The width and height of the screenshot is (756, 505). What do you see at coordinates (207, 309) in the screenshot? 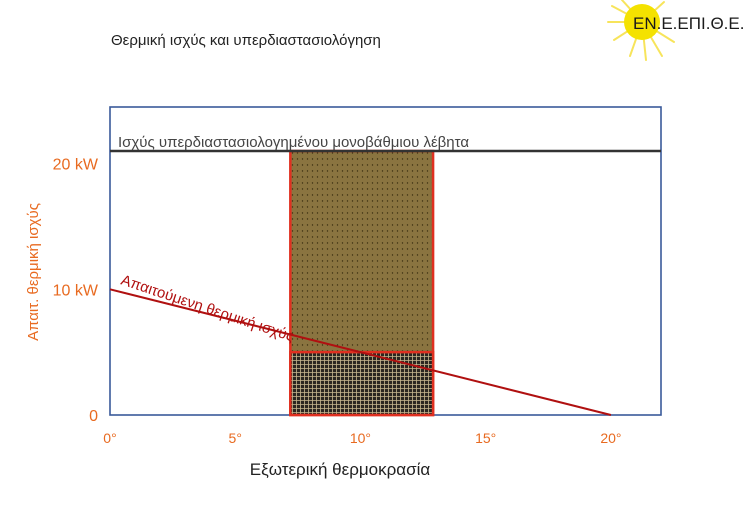
I see `demand-line-label: Απαιτούμενη θερμική ισχύς` at bounding box center [207, 309].